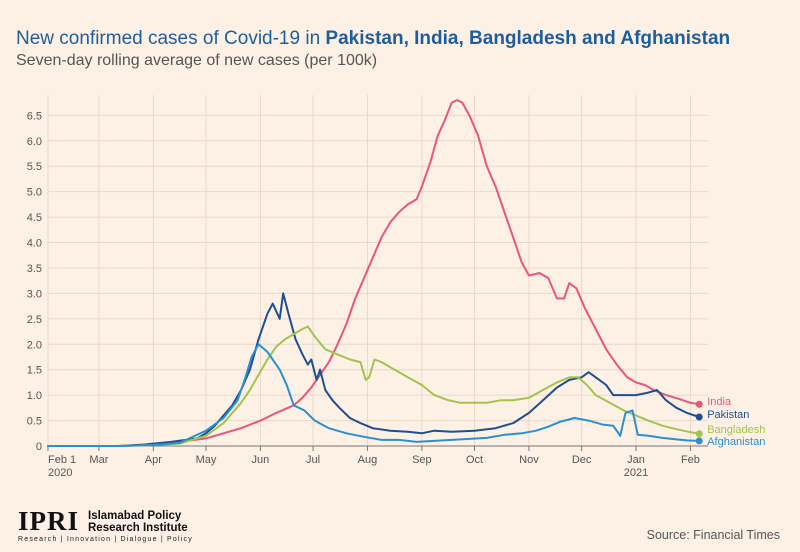  Describe the element at coordinates (34, 269) in the screenshot. I see `y-tick-label: 3.5` at that location.